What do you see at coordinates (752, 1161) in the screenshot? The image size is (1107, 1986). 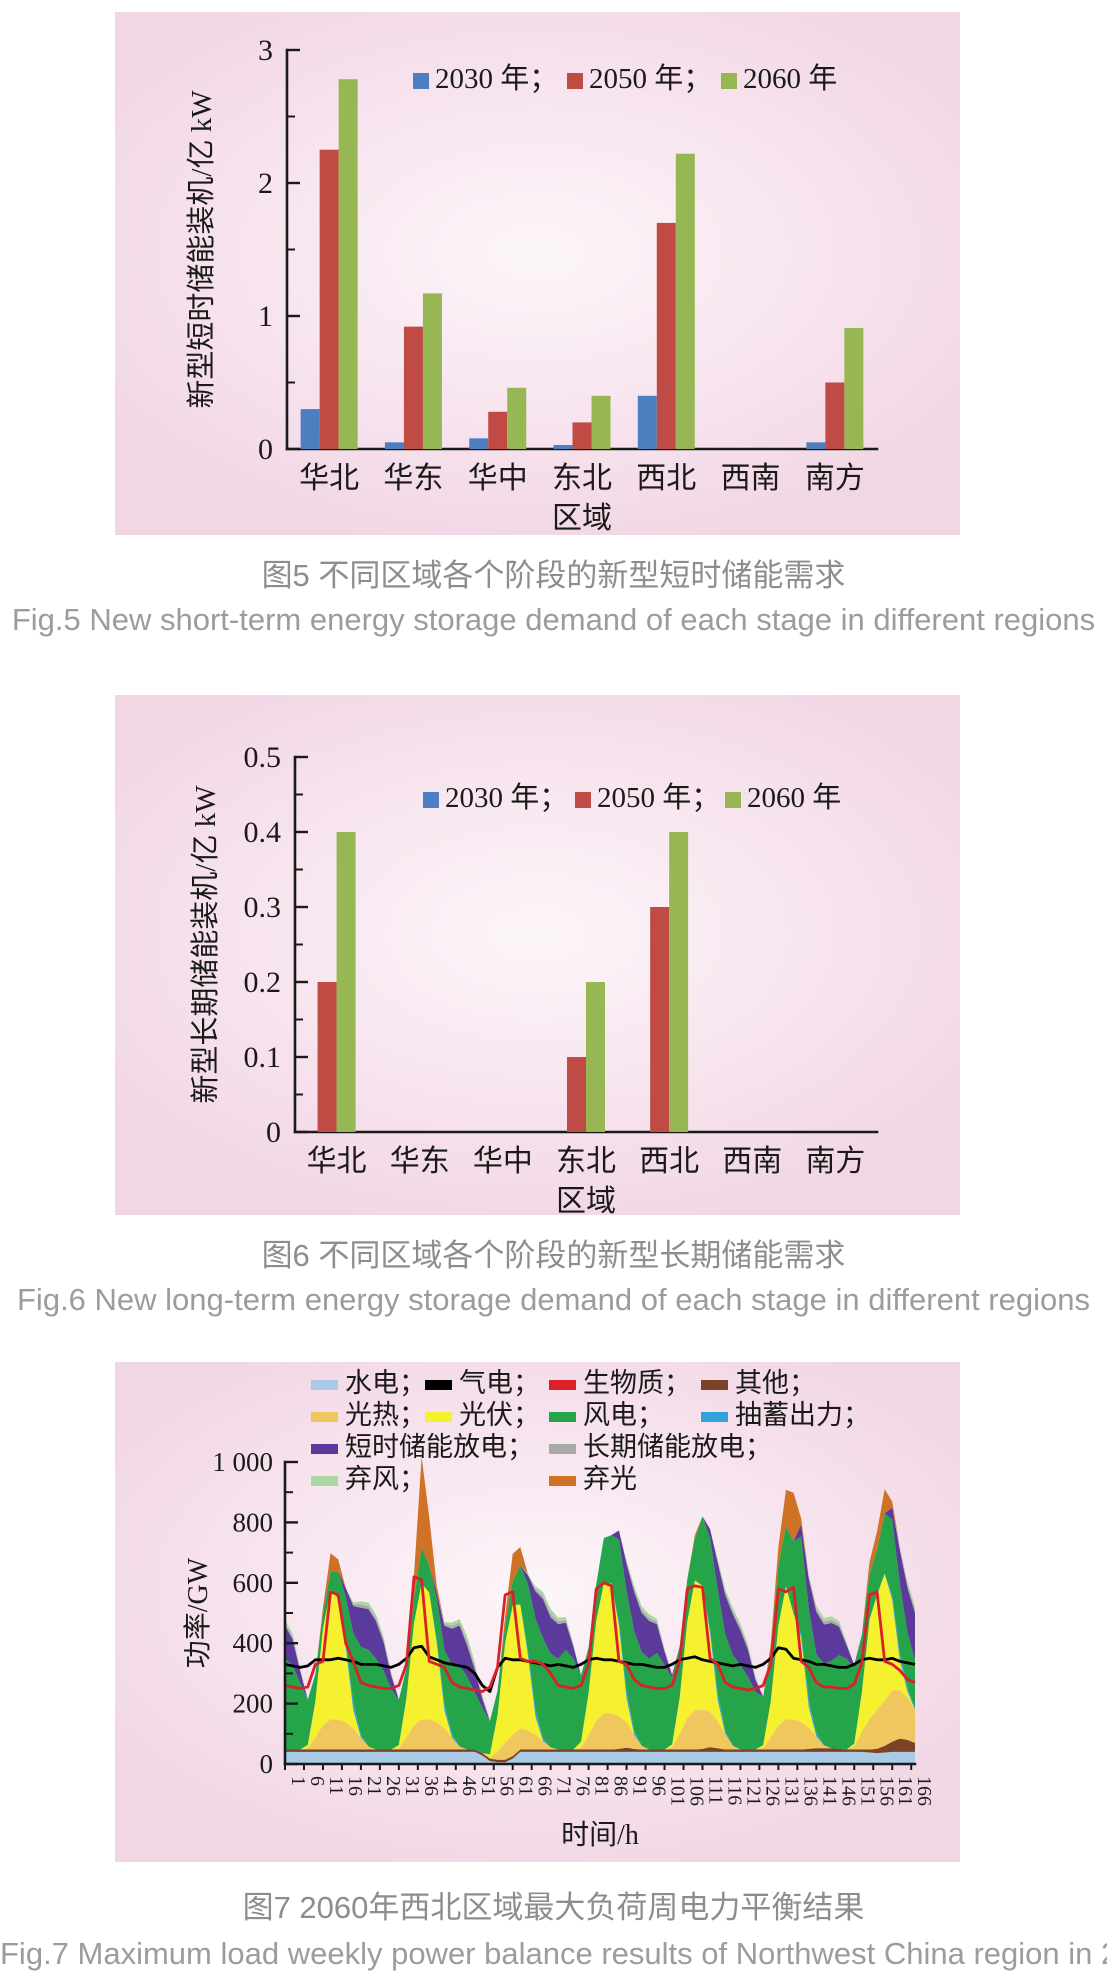 I see `x-category-label: 西南` at bounding box center [752, 1161].